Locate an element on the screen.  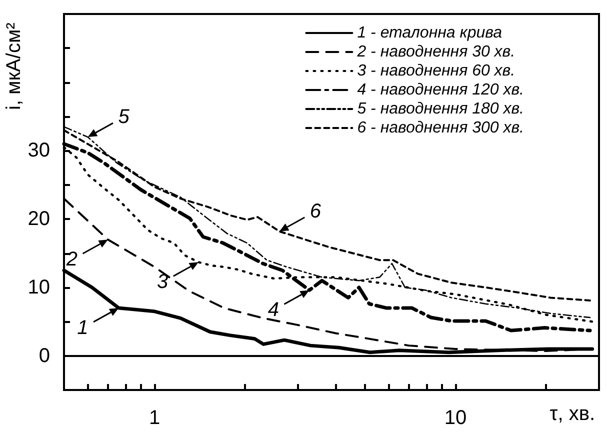
annotation: 5 is located at coordinates (124, 117).